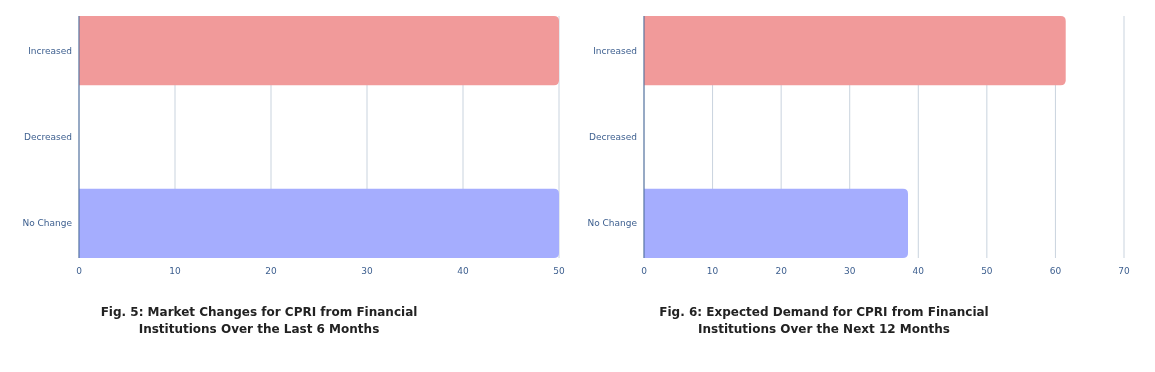  What do you see at coordinates (824, 320) in the screenshot?
I see `text: Fig. 6: Expected Demand for CPRI from Financial Institutions Over the Next 12 Months` at bounding box center [824, 320].